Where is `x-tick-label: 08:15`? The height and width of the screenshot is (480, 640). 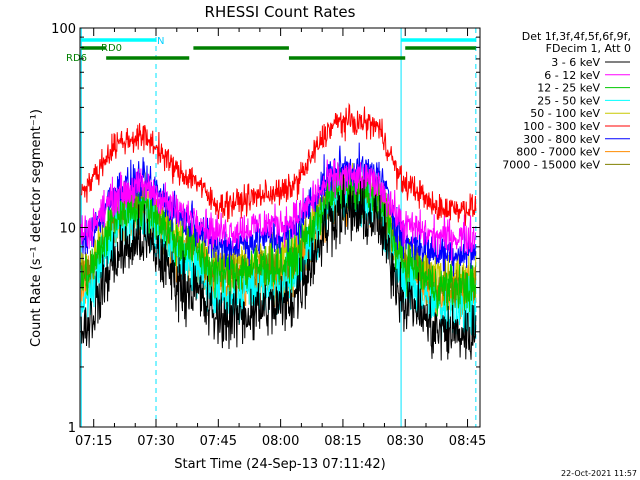 x-tick-label: 08:15 is located at coordinates (342, 441).